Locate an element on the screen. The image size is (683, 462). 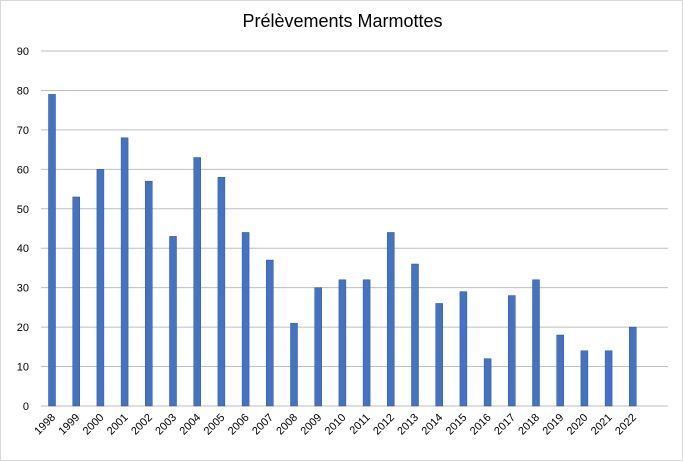
x-tick-label: 2016 is located at coordinates (481, 425).